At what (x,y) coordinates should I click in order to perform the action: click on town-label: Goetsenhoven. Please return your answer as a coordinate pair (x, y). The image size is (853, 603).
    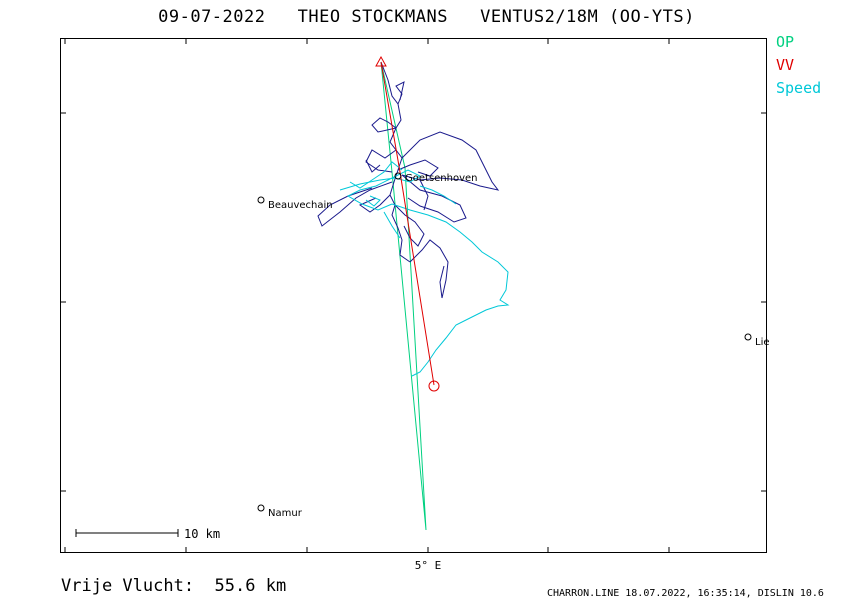
    Looking at the image, I should click on (441, 178).